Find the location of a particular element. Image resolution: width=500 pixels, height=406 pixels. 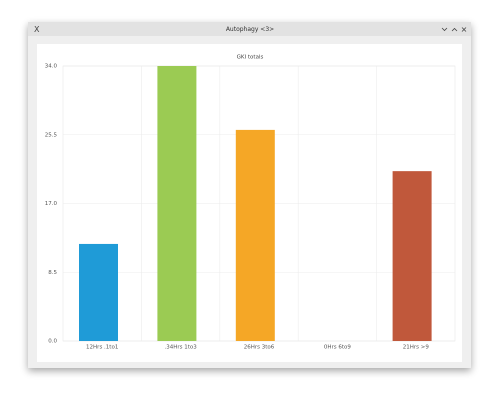

x-tick-label: 12Hrs .1to1 is located at coordinates (102, 348).